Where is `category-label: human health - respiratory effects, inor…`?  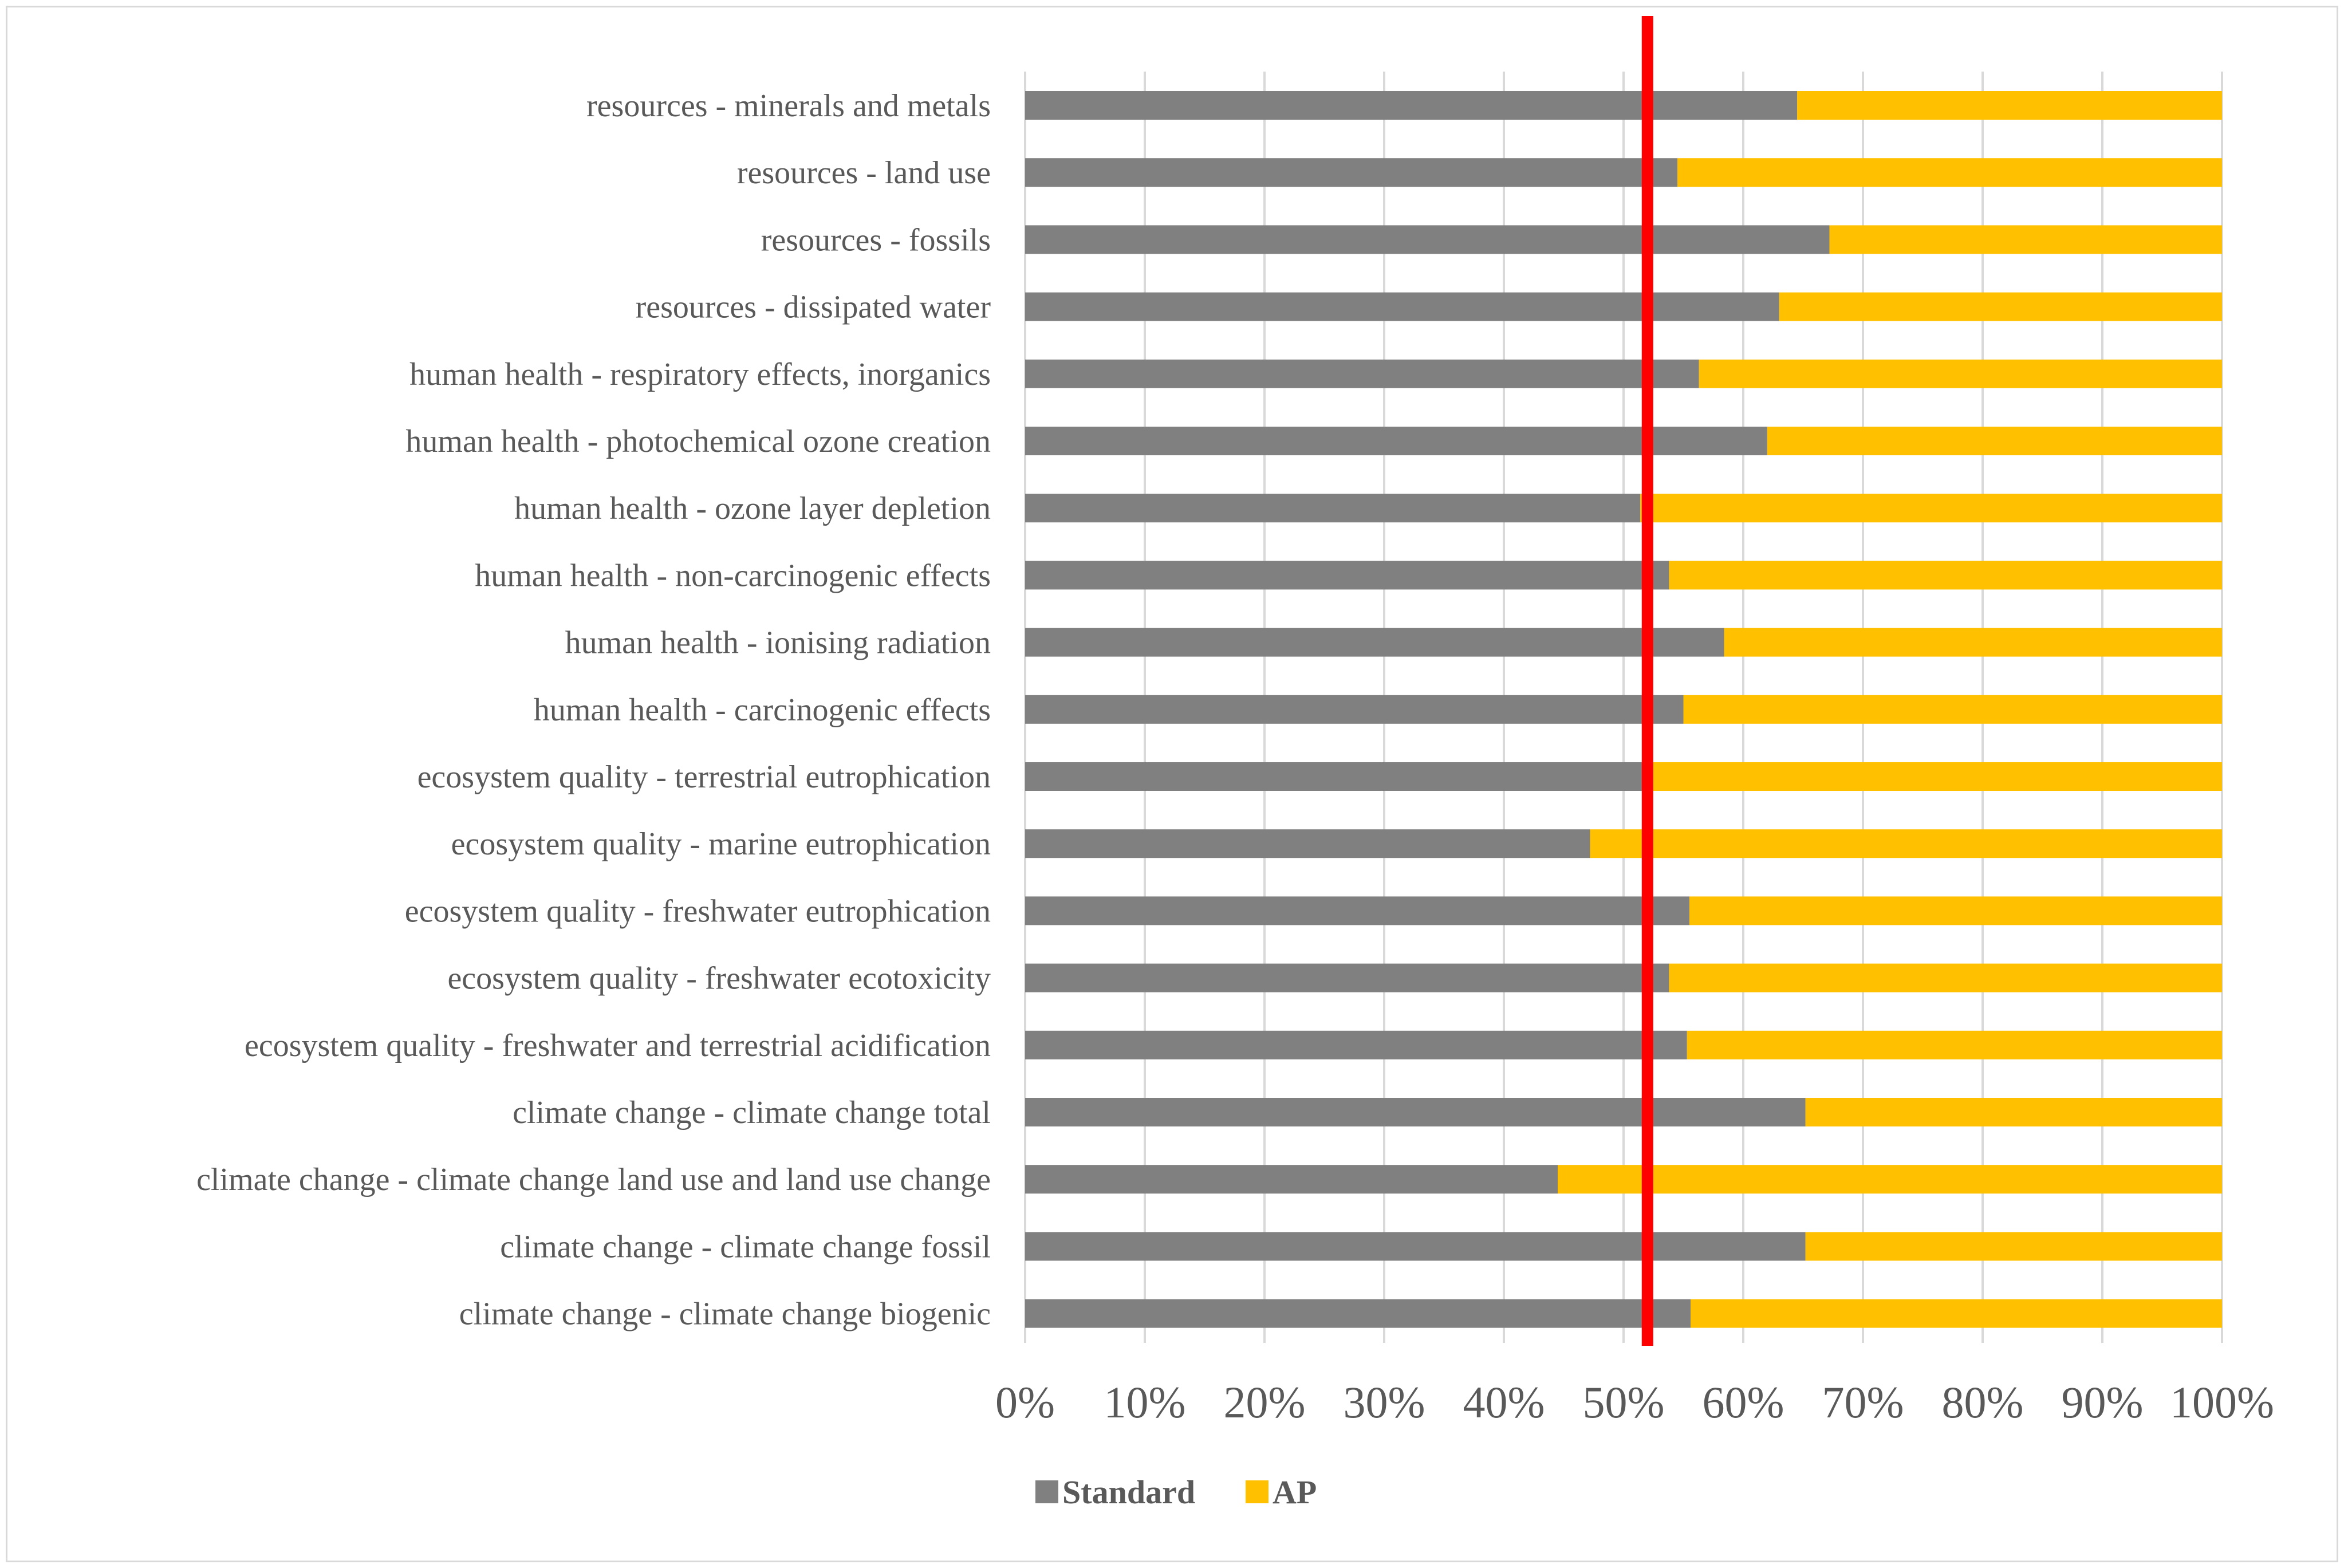 category-label: human health - respiratory effects, inor… is located at coordinates (700, 375).